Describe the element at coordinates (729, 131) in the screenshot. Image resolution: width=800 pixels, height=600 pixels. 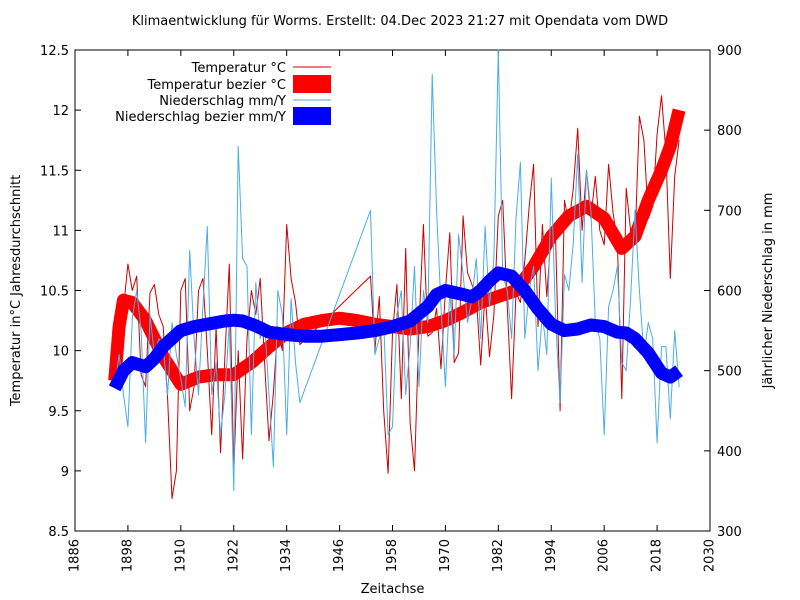
I see `y2-tick-label: 800` at that location.